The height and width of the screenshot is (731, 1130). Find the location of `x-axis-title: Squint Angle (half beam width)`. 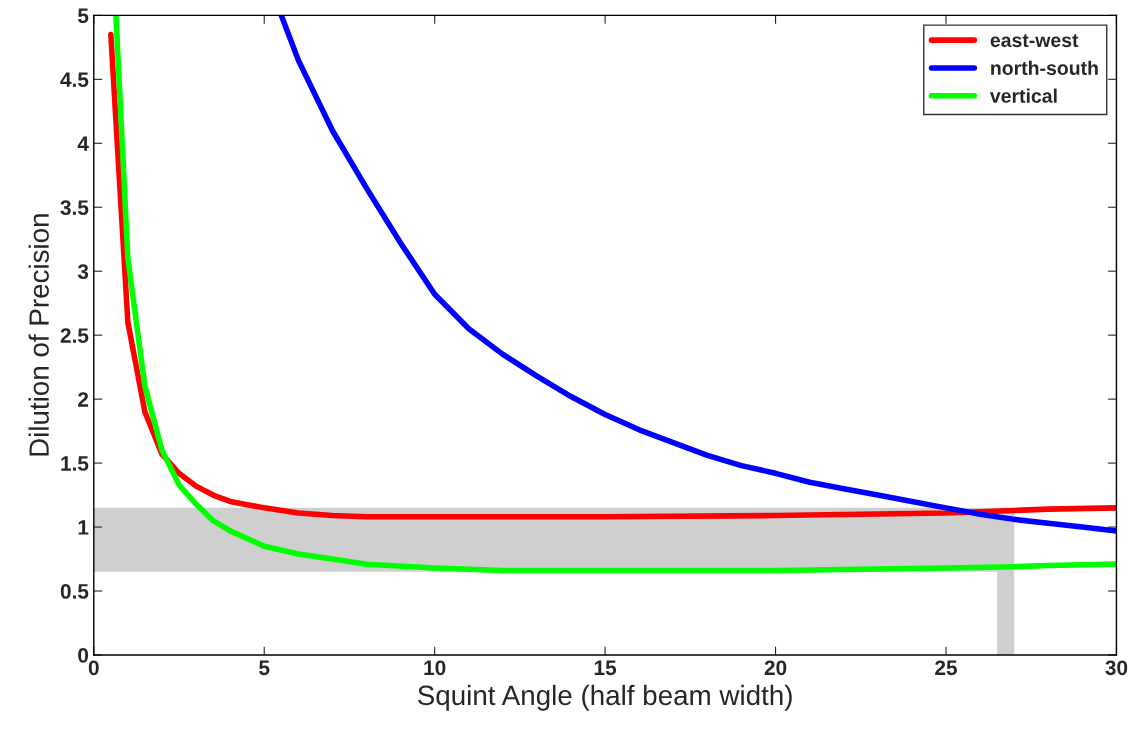

x-axis-title: Squint Angle (half beam width) is located at coordinates (605, 697).